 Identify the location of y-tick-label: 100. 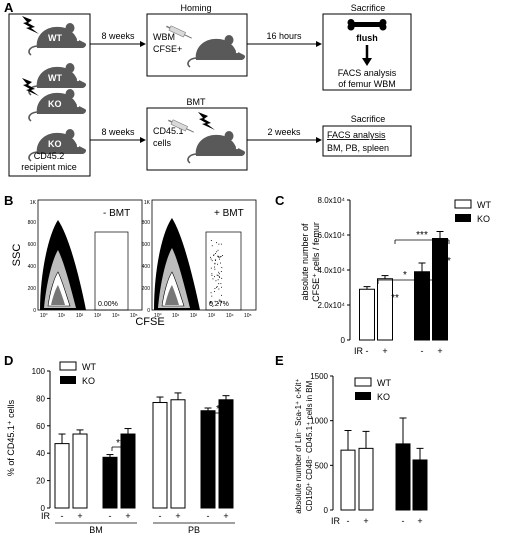
(39, 371).